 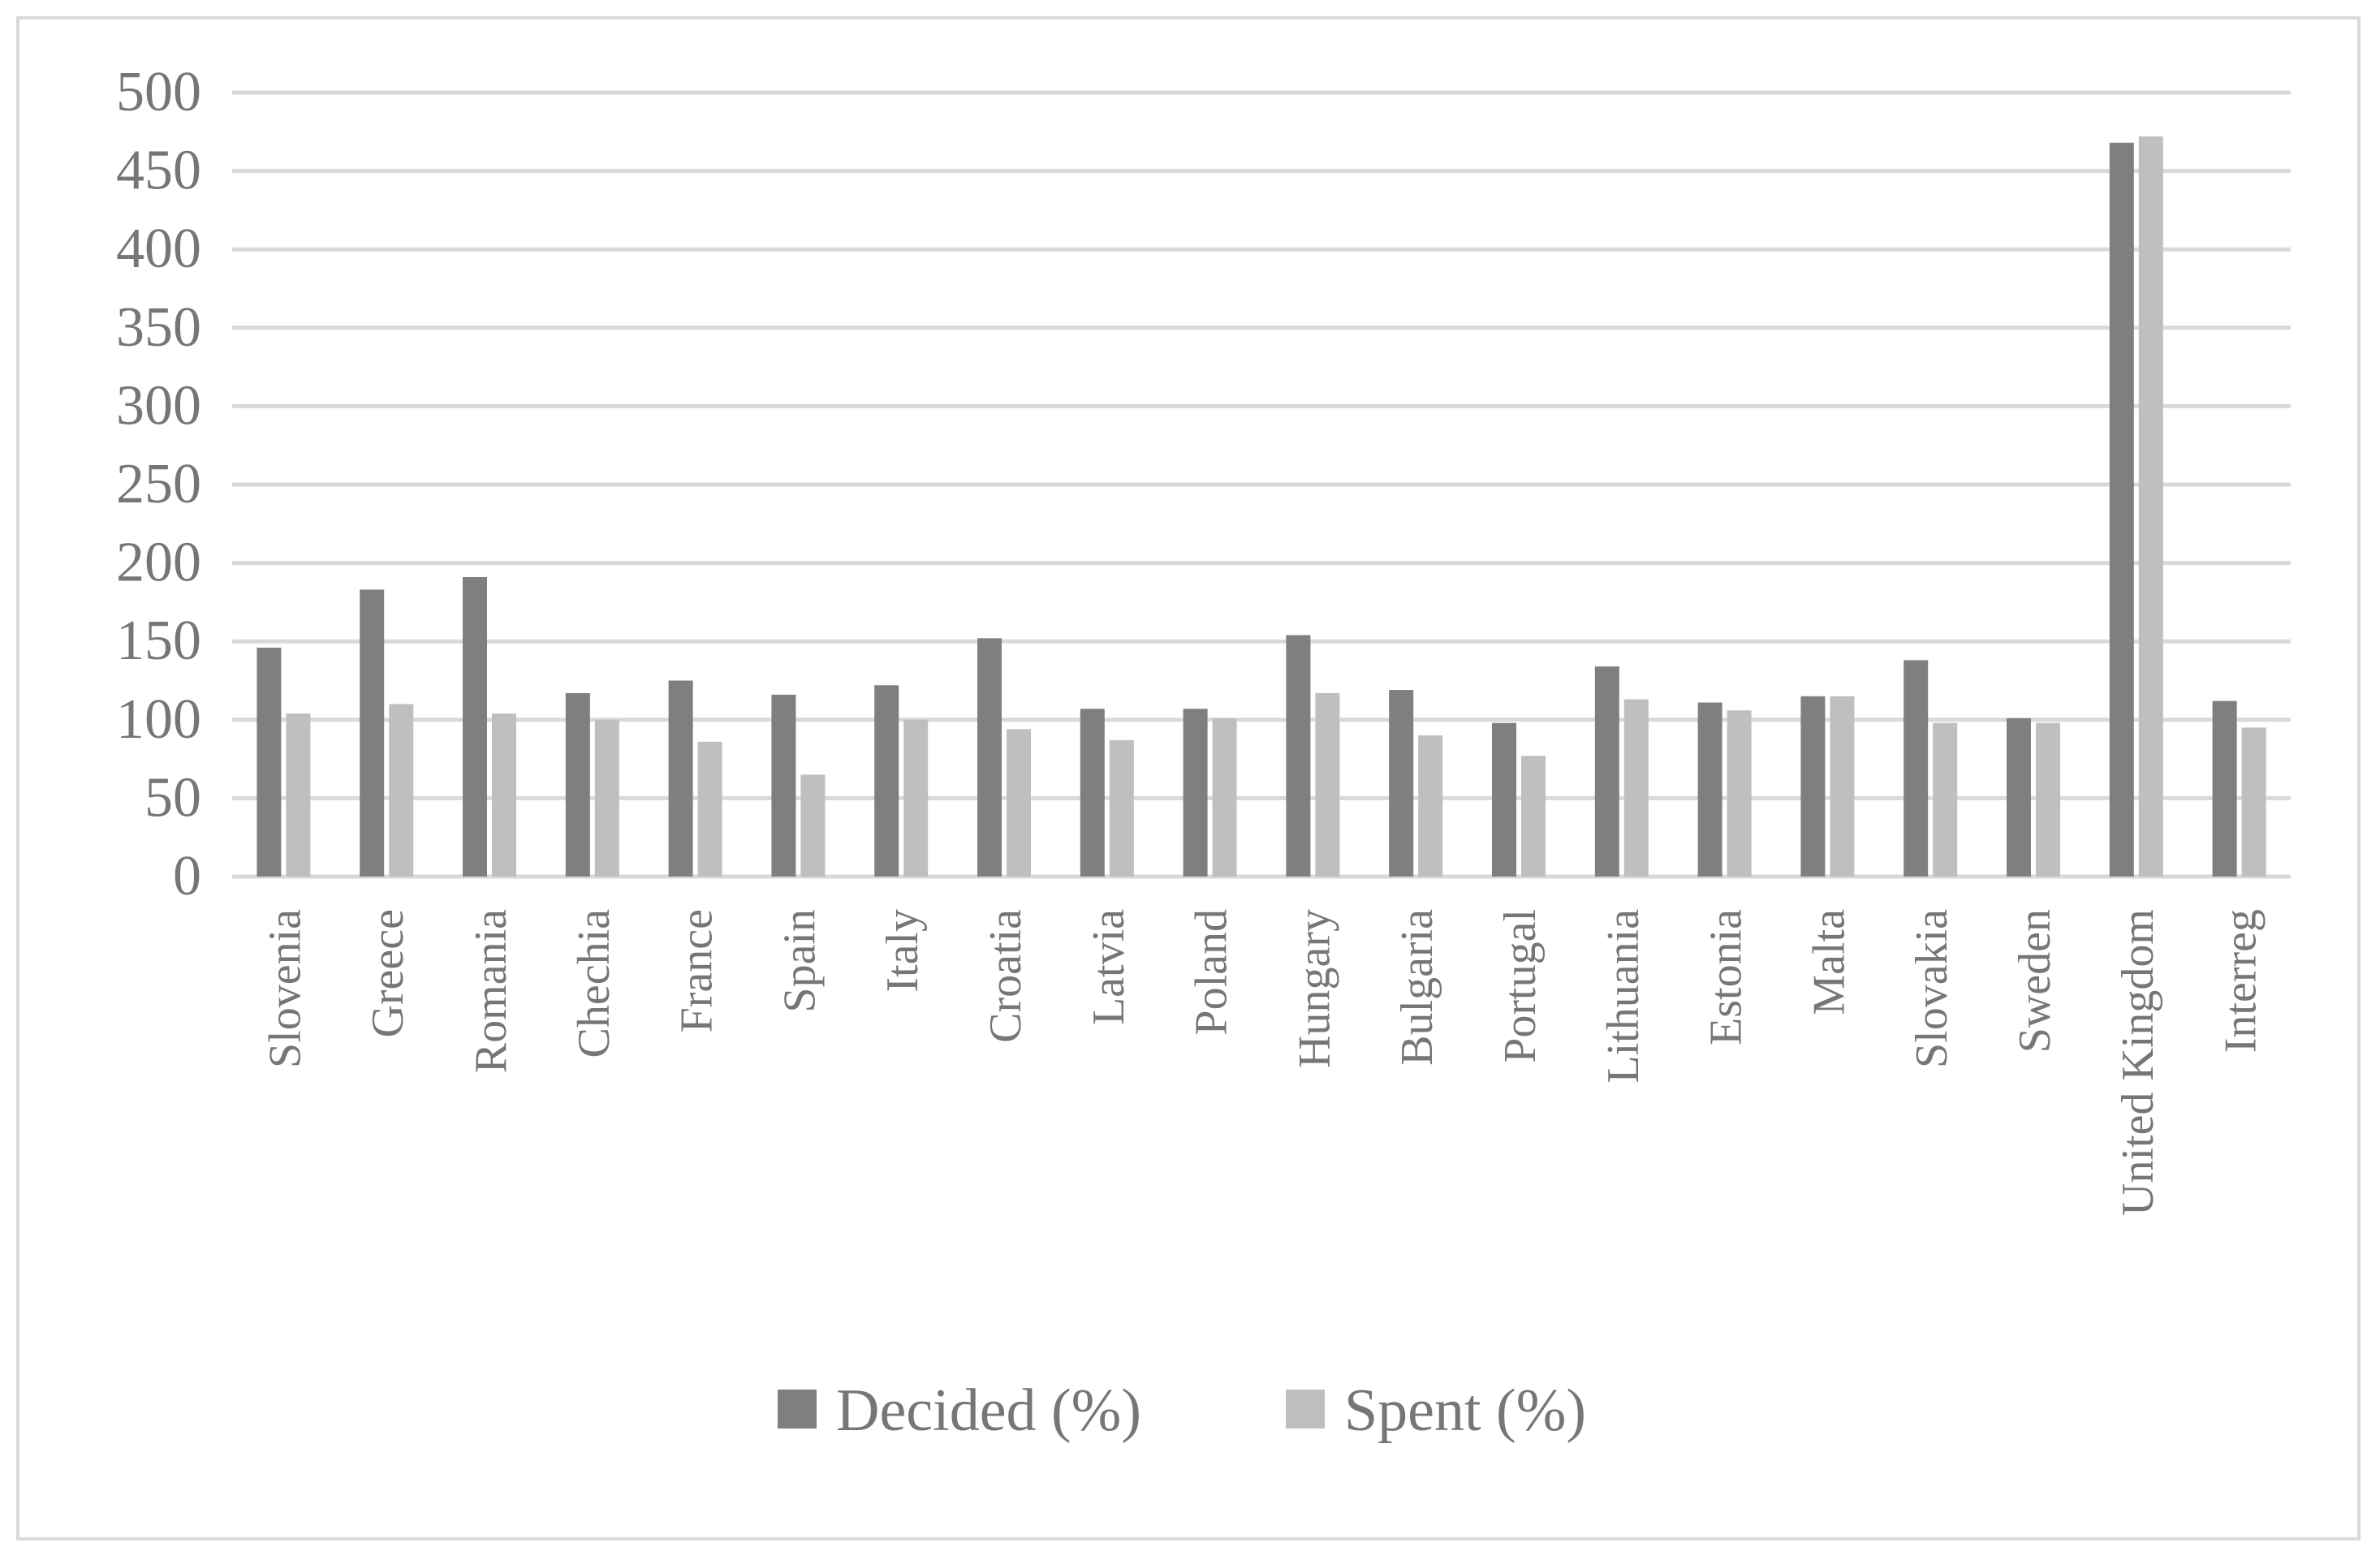 I want to click on x-tick-label: Lithuania, so click(x=1624, y=997).